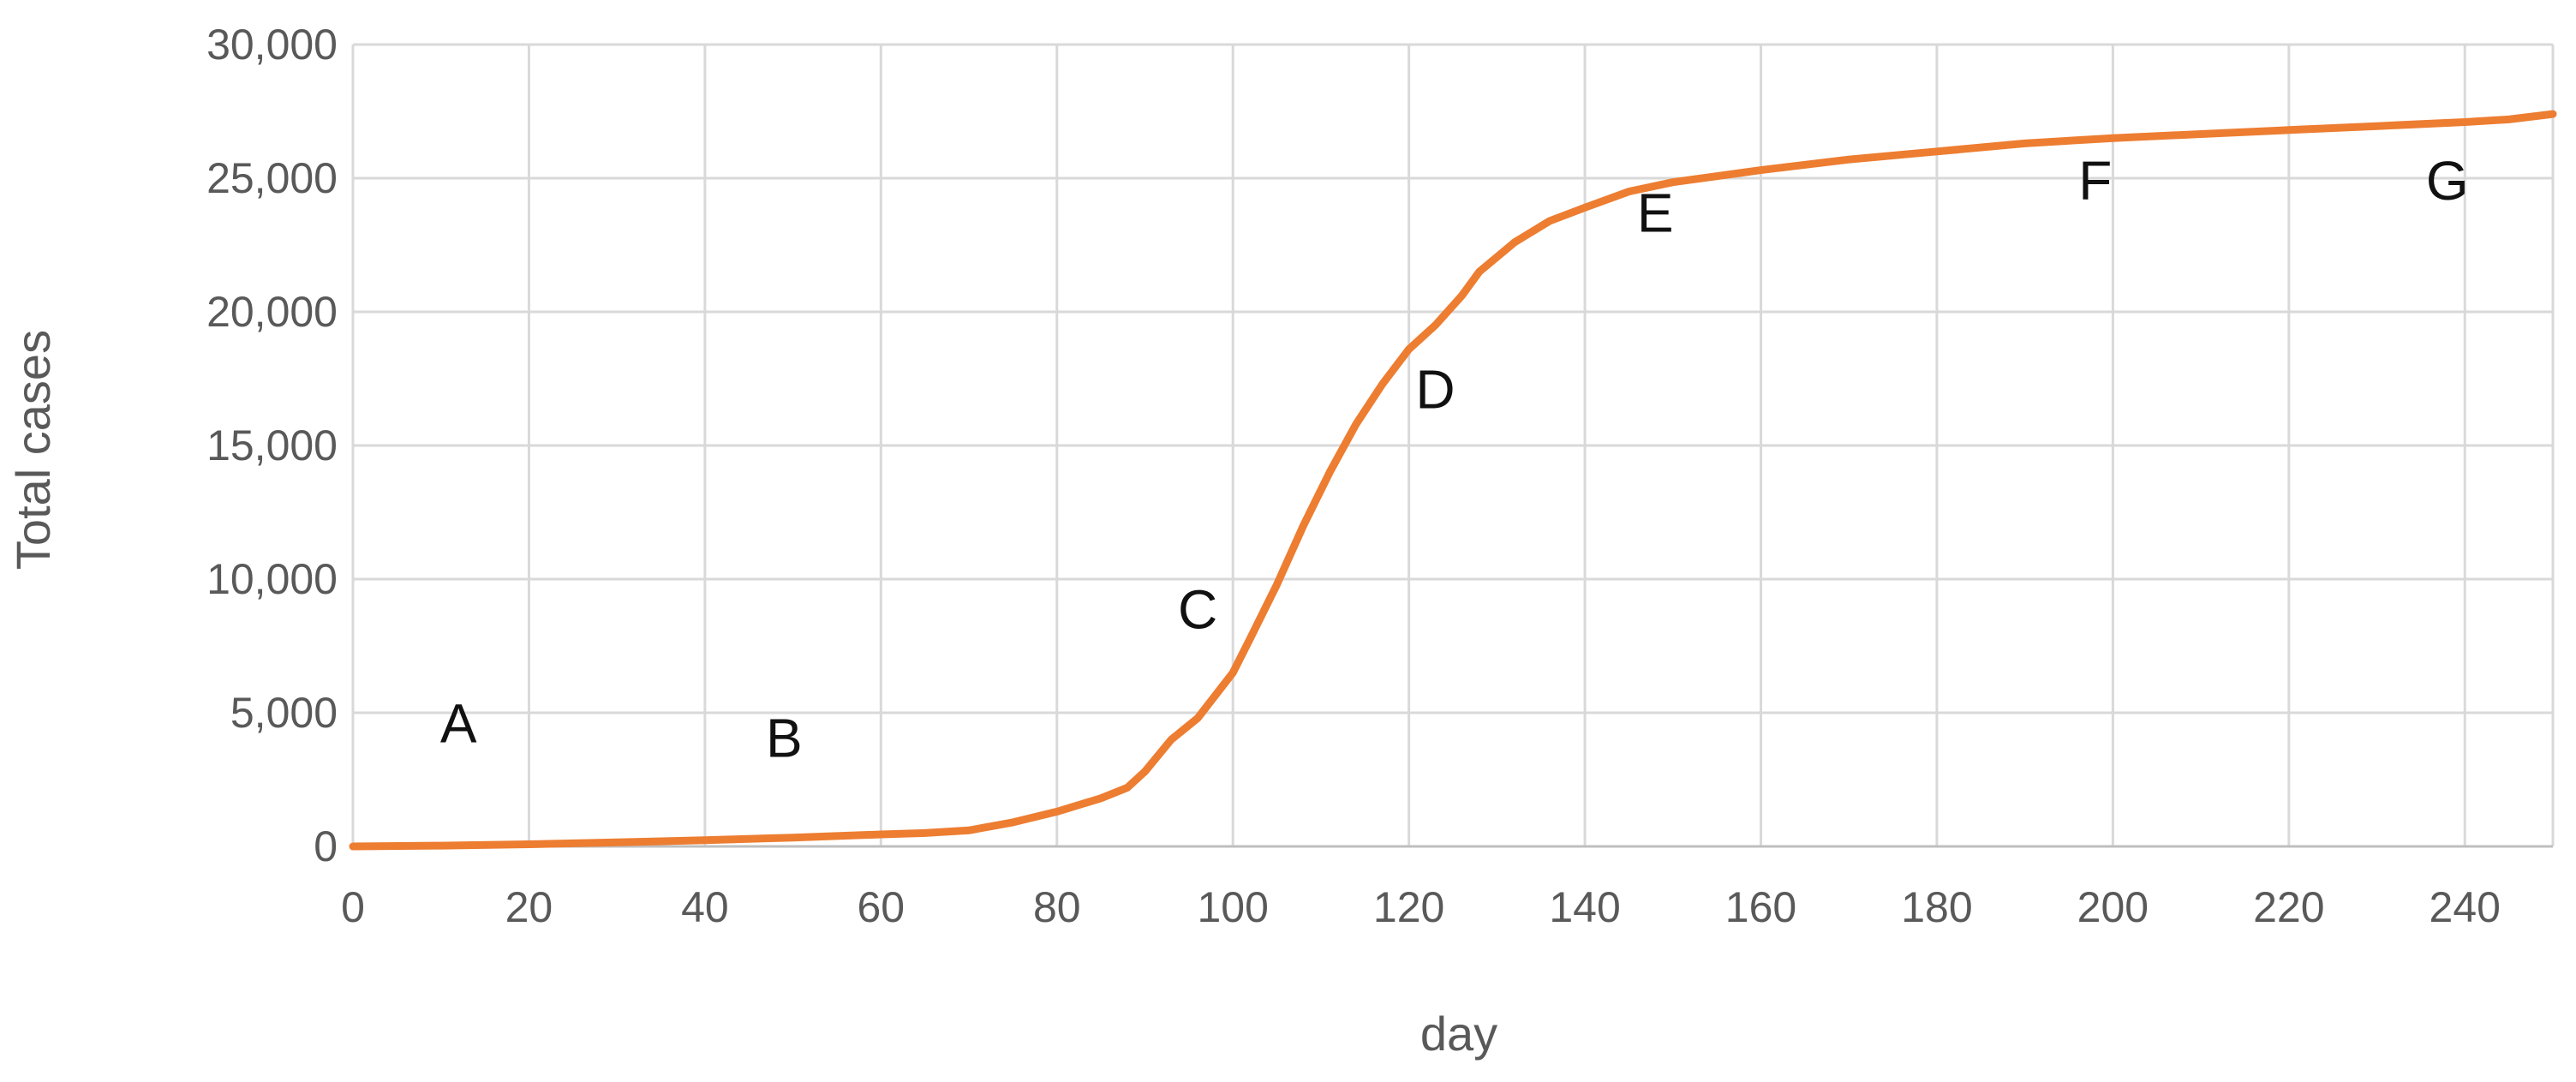  I want to click on annotation-label: F, so click(2095, 181).